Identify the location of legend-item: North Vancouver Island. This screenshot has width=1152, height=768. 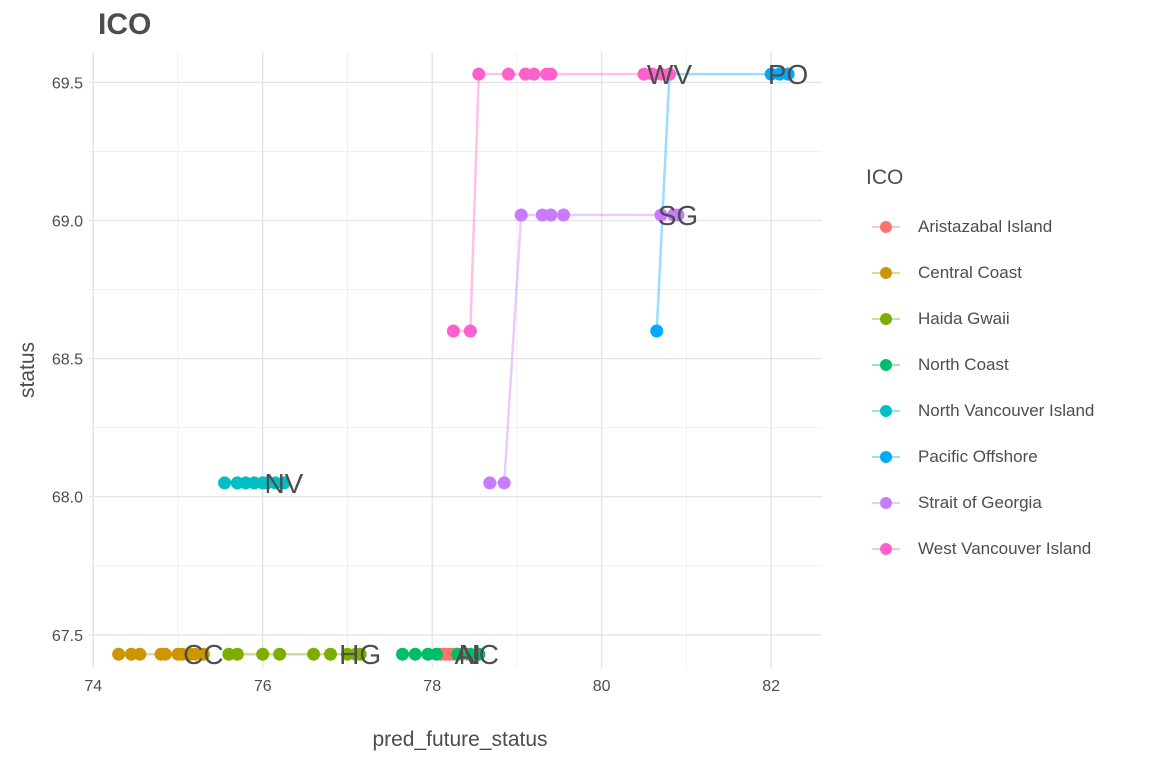
(980, 411).